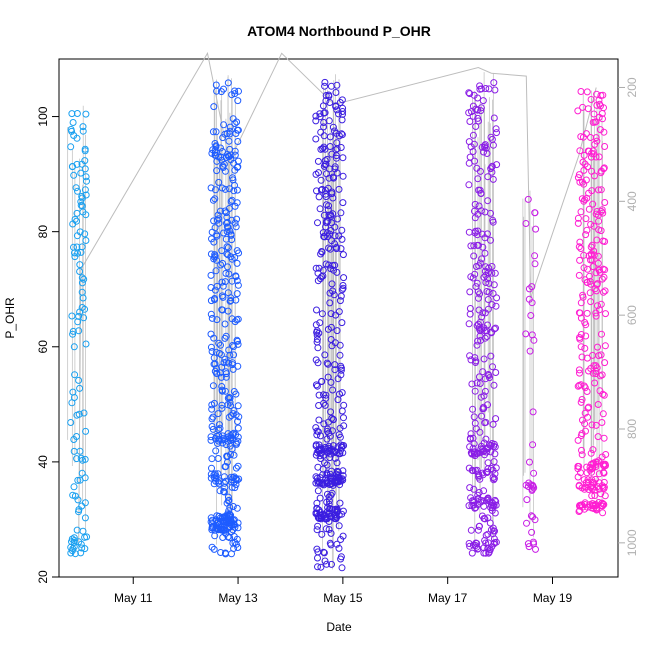 This screenshot has height=650, width=650. I want to click on x-tick-label: May 13, so click(238, 598).